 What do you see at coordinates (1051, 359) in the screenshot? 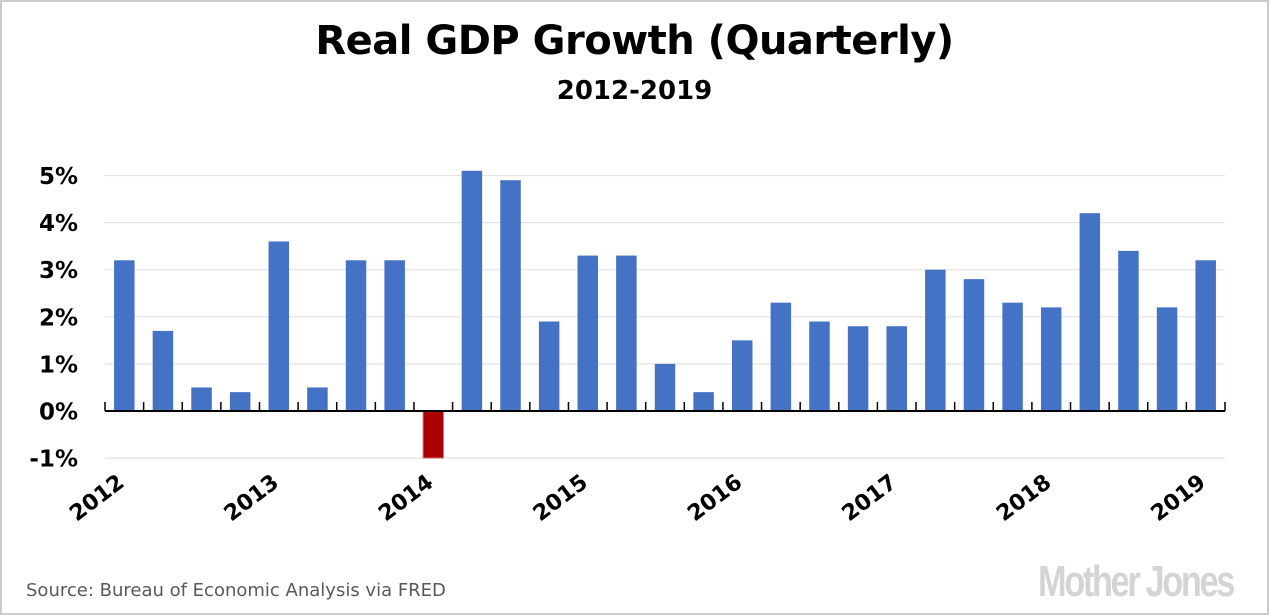
I see `bar-2018-q1` at bounding box center [1051, 359].